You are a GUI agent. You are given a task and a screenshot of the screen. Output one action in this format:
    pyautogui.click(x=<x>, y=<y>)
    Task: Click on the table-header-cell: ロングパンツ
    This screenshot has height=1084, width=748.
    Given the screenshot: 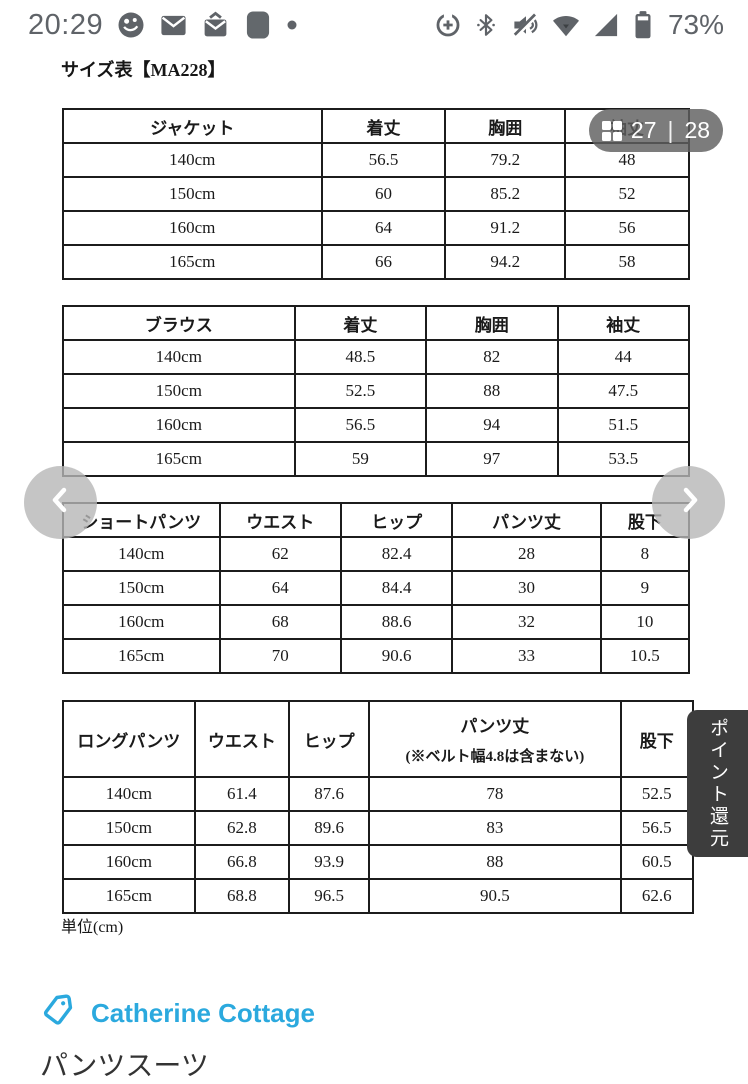 What is the action you would take?
    pyautogui.click(x=129, y=739)
    